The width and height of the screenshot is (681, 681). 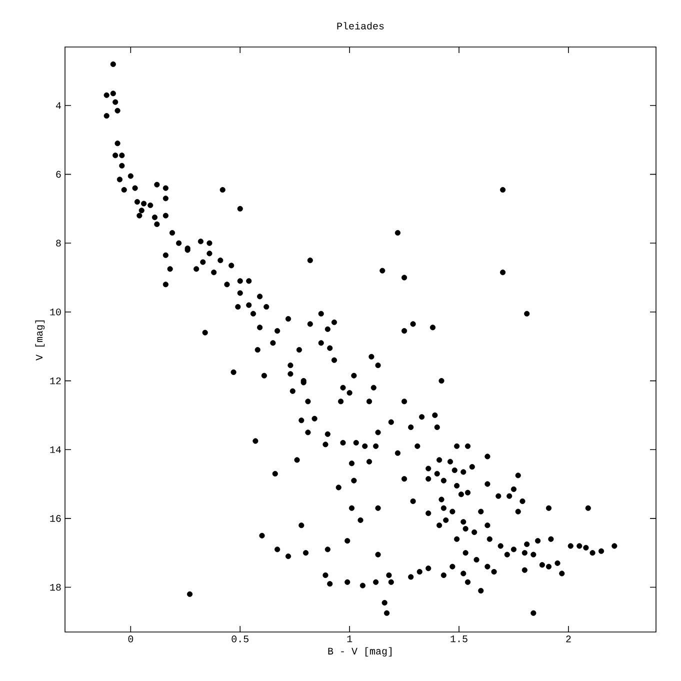 What do you see at coordinates (55, 587) in the screenshot?
I see `y-tick-label: 18` at bounding box center [55, 587].